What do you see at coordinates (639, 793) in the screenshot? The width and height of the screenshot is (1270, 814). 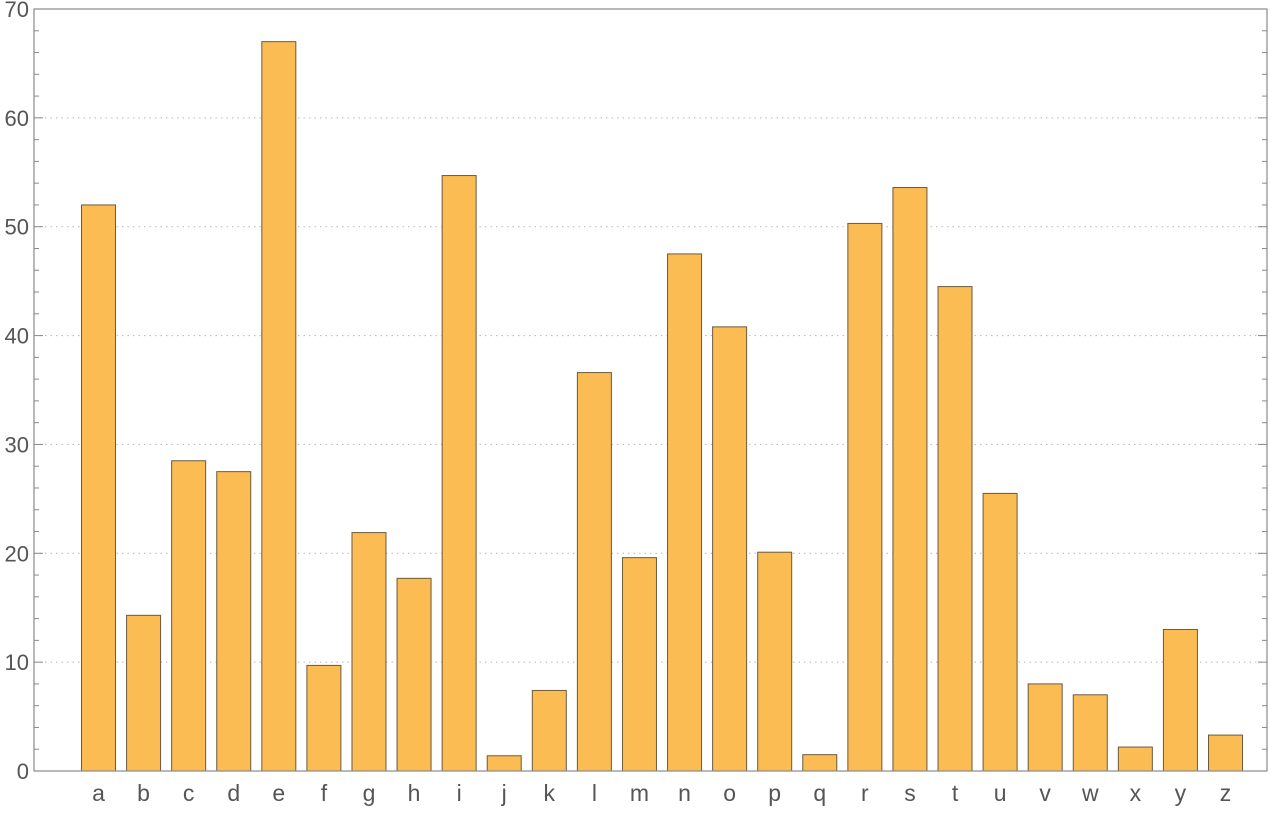 I see `x-tick-label-m: m` at bounding box center [639, 793].